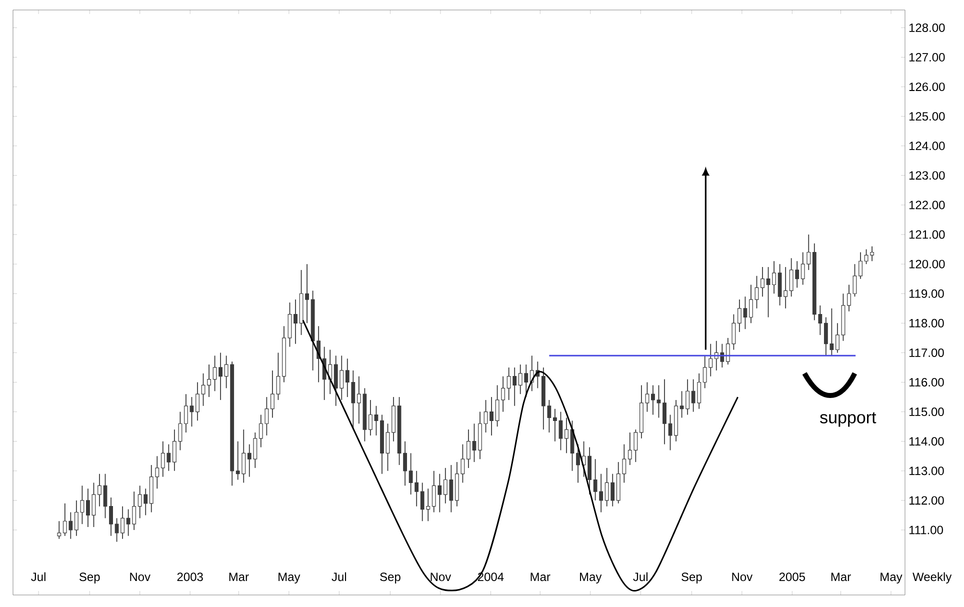 The image size is (964, 607). What do you see at coordinates (926, 382) in the screenshot?
I see `y-tick-label: 116.00` at bounding box center [926, 382].